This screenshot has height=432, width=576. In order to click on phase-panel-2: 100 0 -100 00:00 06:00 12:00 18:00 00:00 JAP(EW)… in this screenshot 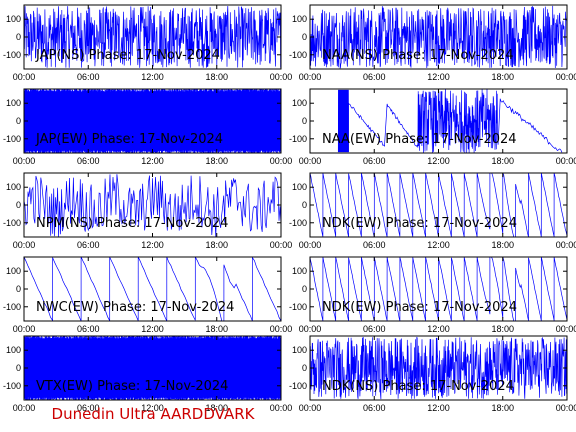, I will do `click(148, 127)`.